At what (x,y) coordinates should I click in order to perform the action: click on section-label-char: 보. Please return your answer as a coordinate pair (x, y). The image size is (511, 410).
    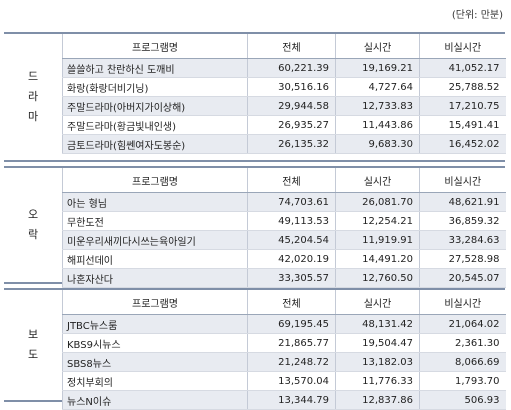
    Looking at the image, I should click on (33, 334).